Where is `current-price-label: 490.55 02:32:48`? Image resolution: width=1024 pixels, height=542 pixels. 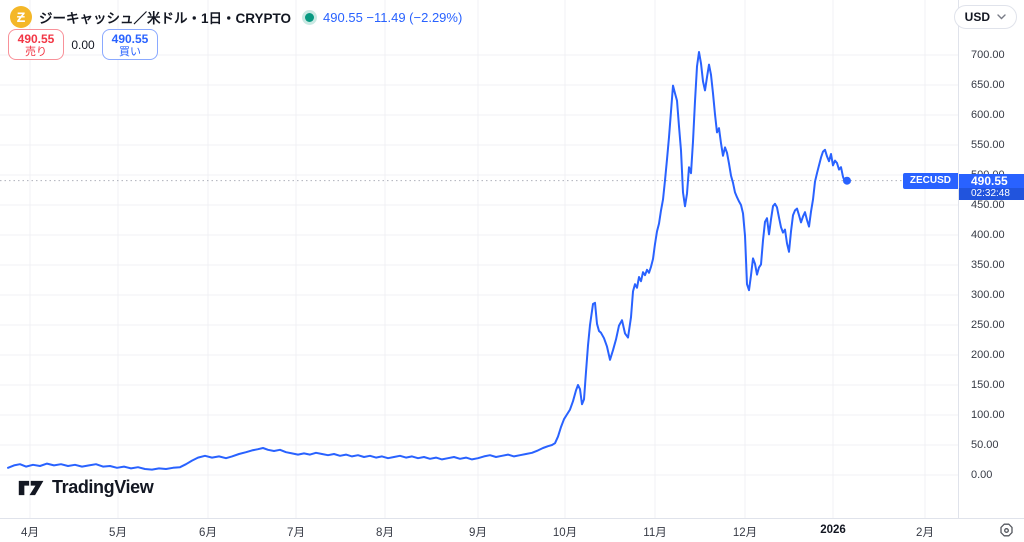 current-price-label: 490.55 02:32:48 is located at coordinates (991, 186).